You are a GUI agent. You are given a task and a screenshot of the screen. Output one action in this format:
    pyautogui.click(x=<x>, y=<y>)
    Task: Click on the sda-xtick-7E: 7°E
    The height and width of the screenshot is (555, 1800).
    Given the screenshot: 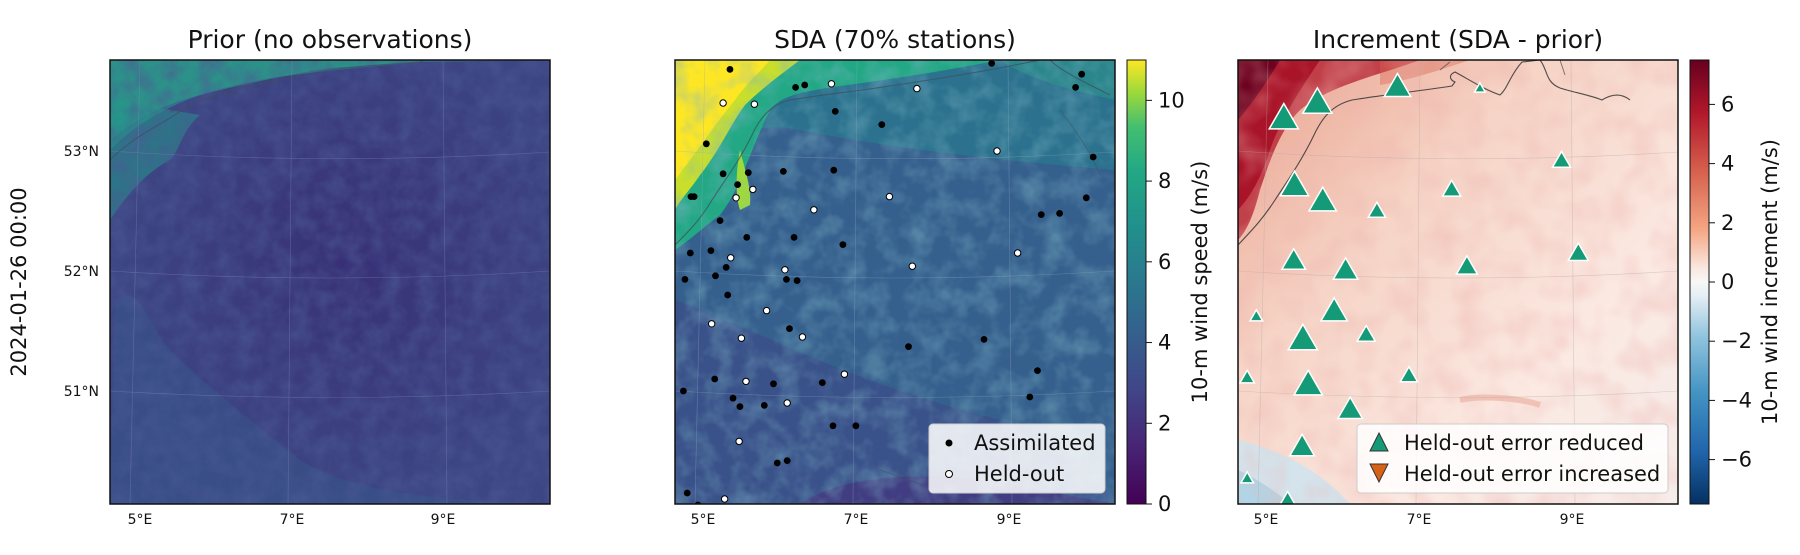 What is the action you would take?
    pyautogui.click(x=856, y=520)
    